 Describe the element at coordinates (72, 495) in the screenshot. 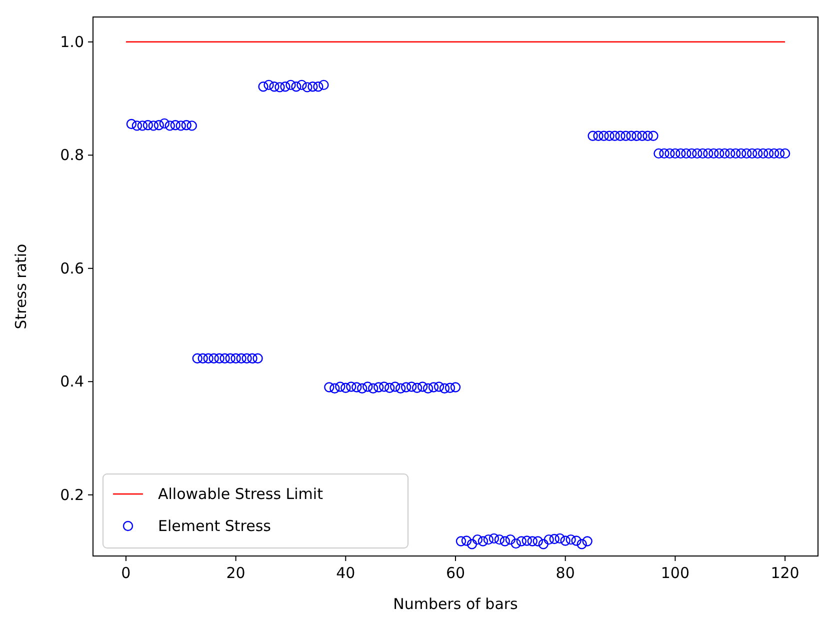

I see `y-tick-label: 0.2` at that location.